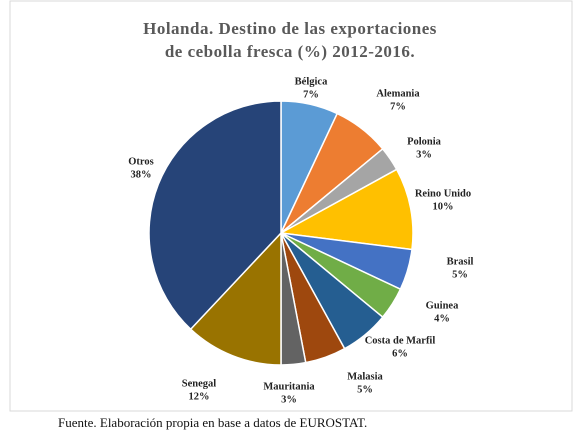 The height and width of the screenshot is (437, 580). Describe the element at coordinates (140, 161) in the screenshot. I see `slice-label: Otros` at that location.